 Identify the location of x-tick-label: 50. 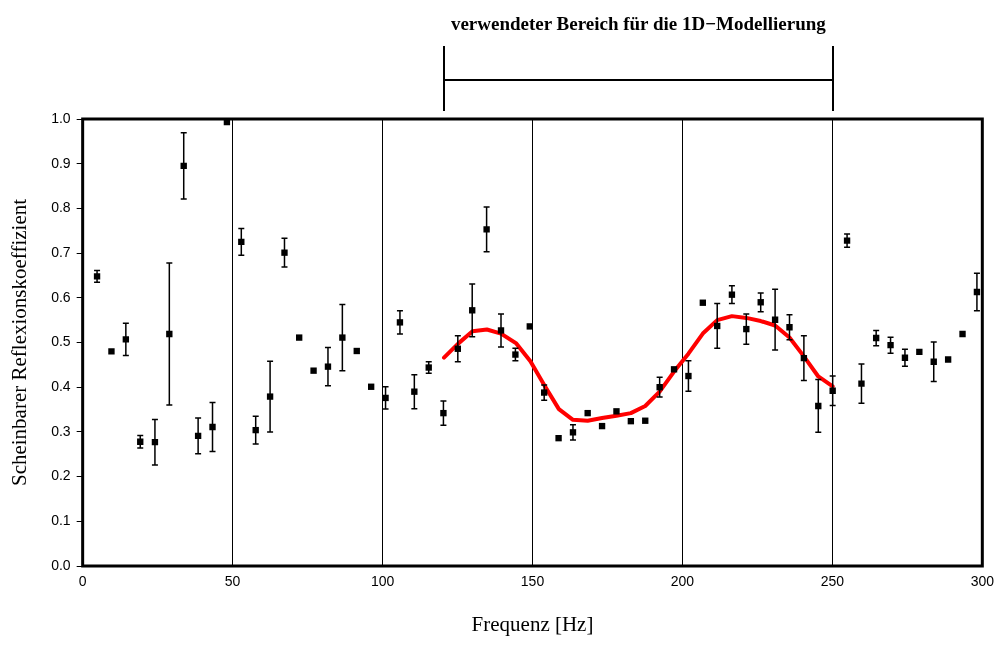
(232, 581).